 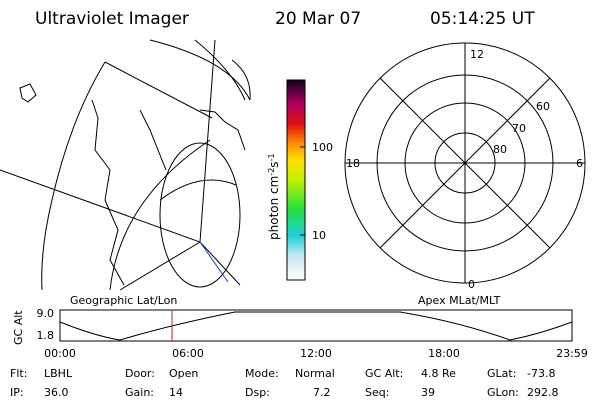 What do you see at coordinates (183, 373) in the screenshot?
I see `field-value: Open` at bounding box center [183, 373].